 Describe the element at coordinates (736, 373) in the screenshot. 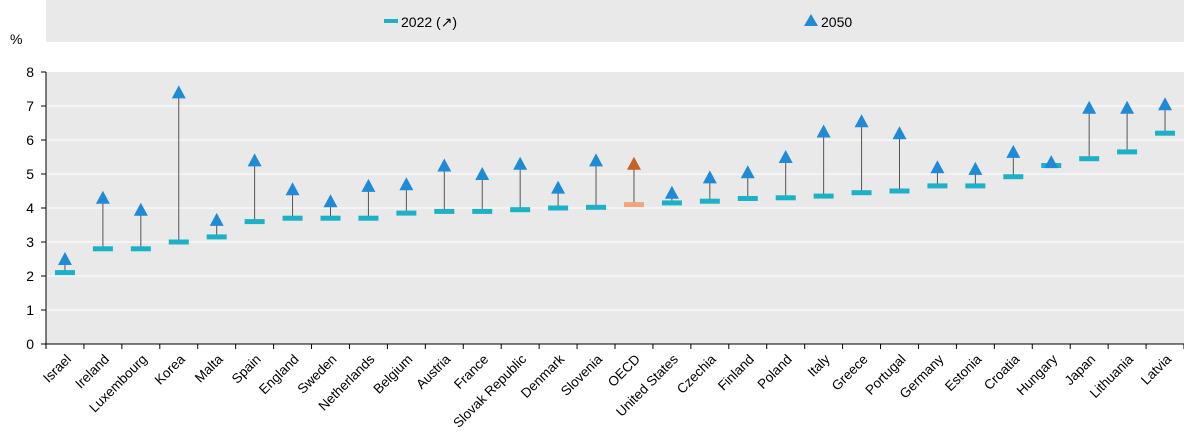

I see `x-tick-label: Finland` at that location.